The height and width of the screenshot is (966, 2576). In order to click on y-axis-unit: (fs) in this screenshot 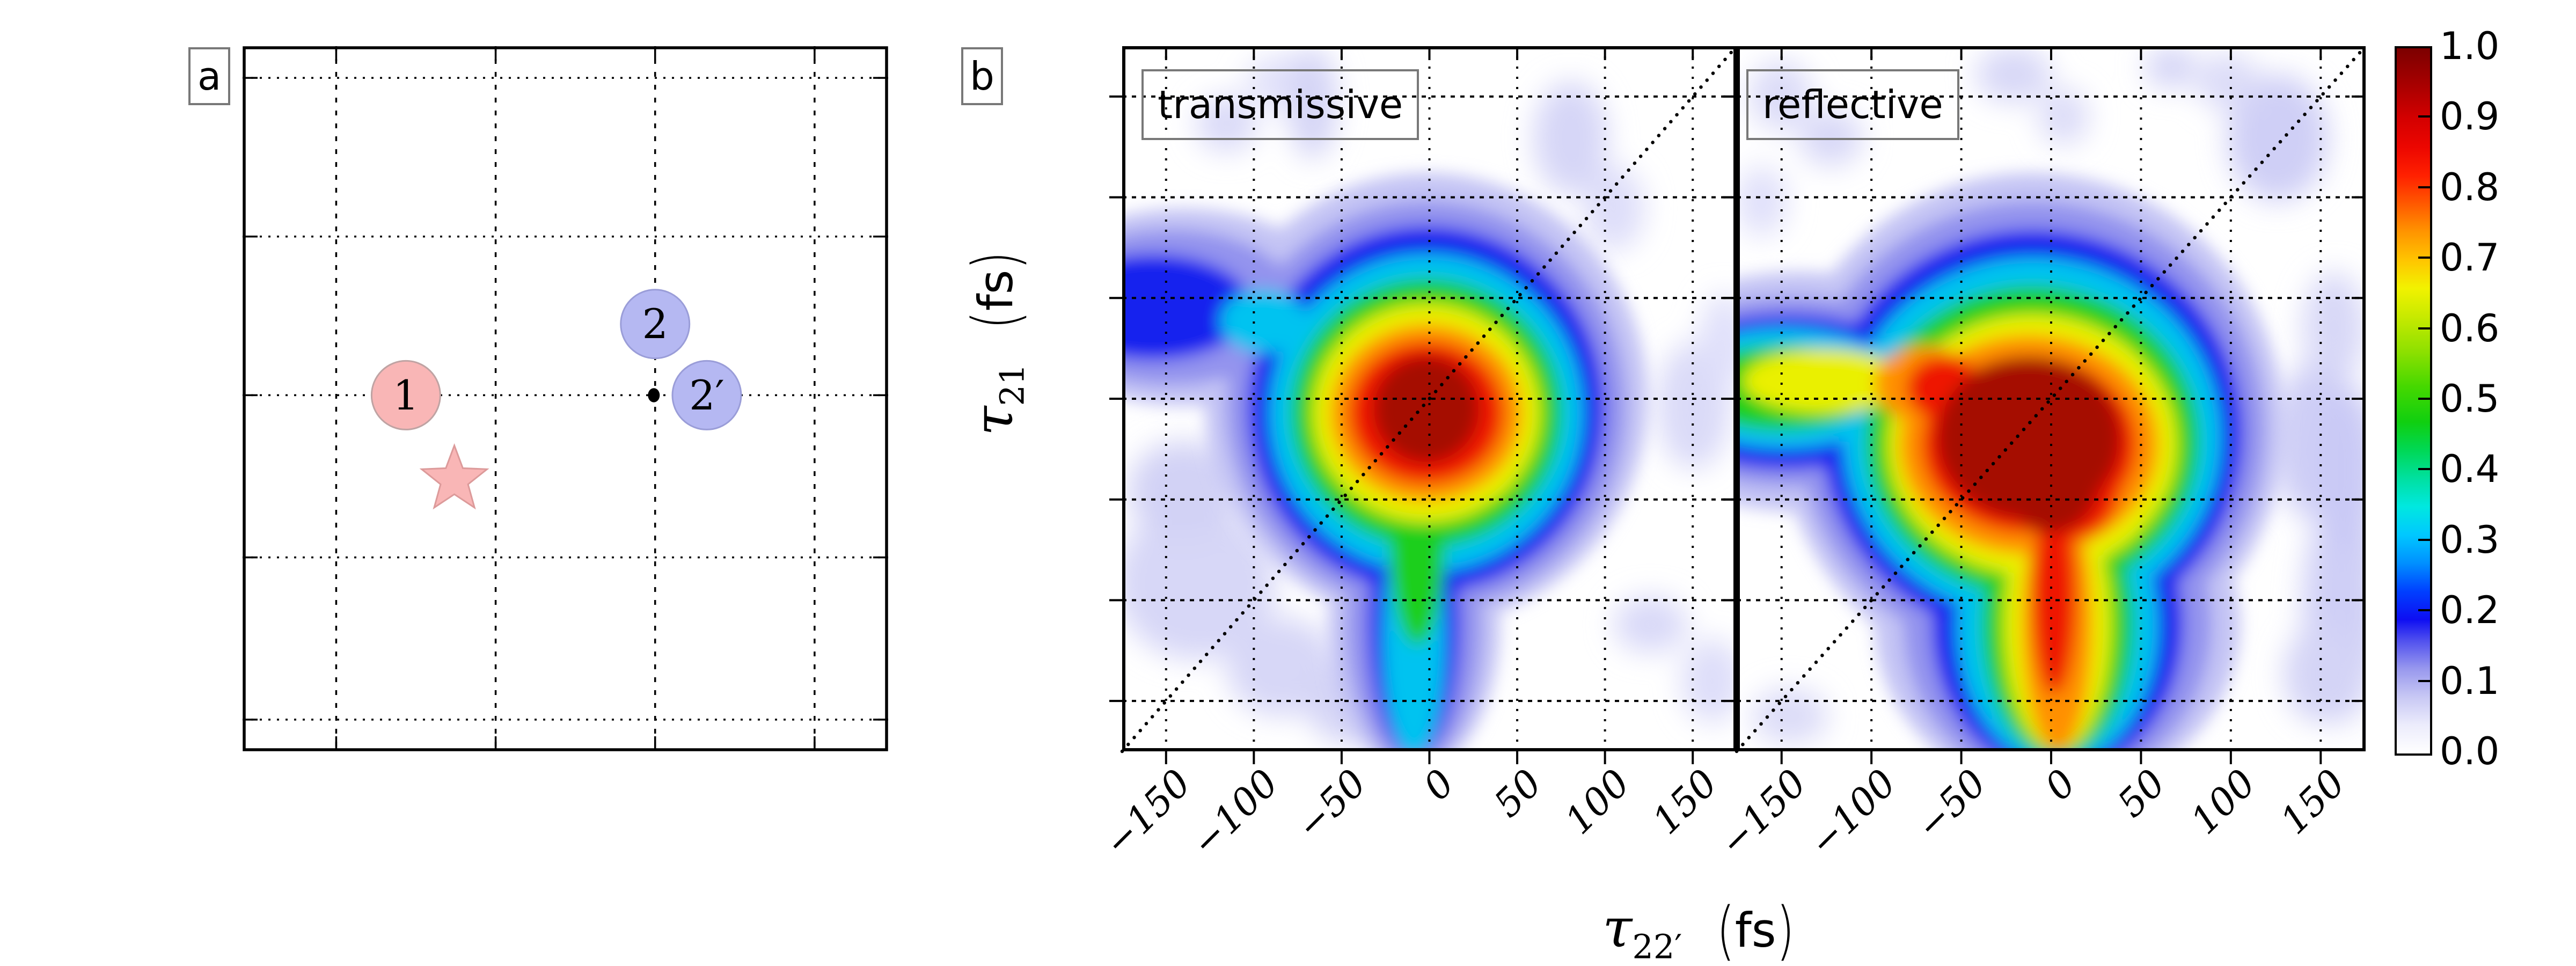, I will do `click(995, 290)`.